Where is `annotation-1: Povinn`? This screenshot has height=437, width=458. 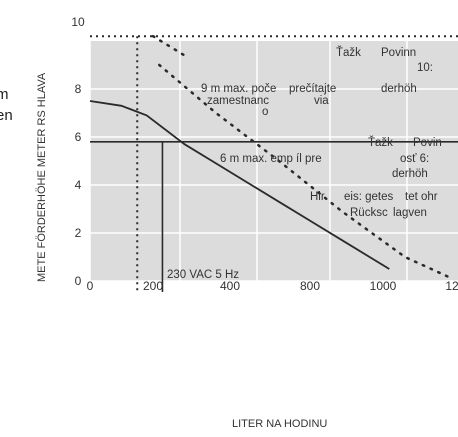
annotation-1: Povinn is located at coordinates (398, 53).